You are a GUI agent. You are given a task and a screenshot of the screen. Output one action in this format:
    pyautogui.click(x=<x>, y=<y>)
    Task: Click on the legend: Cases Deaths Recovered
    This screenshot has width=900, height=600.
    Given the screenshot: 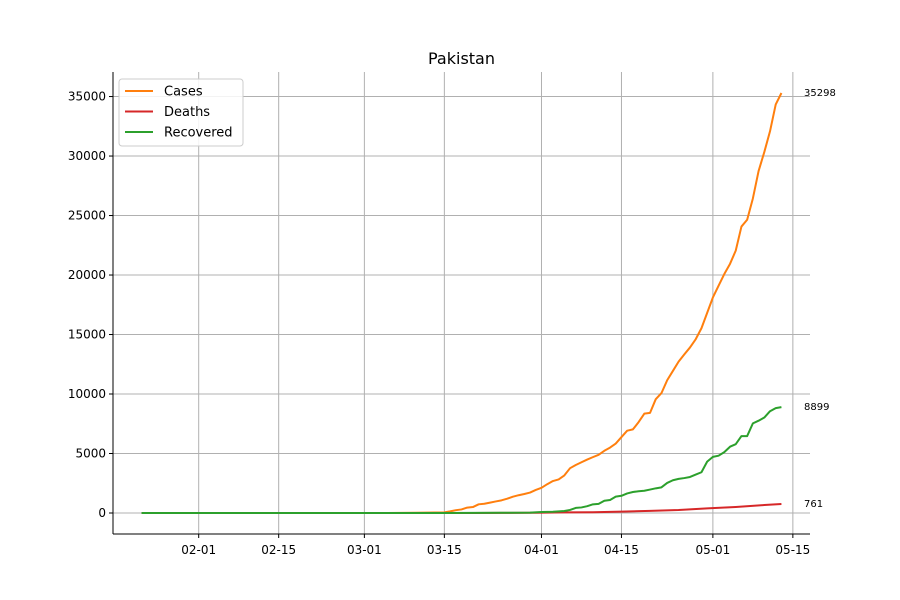 What is the action you would take?
    pyautogui.click(x=181, y=112)
    